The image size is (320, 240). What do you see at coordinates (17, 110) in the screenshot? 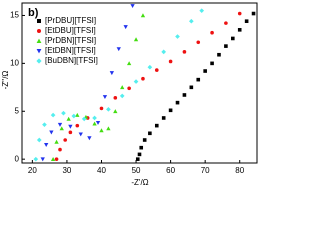
I see `y-tick-label: 5` at bounding box center [17, 110].